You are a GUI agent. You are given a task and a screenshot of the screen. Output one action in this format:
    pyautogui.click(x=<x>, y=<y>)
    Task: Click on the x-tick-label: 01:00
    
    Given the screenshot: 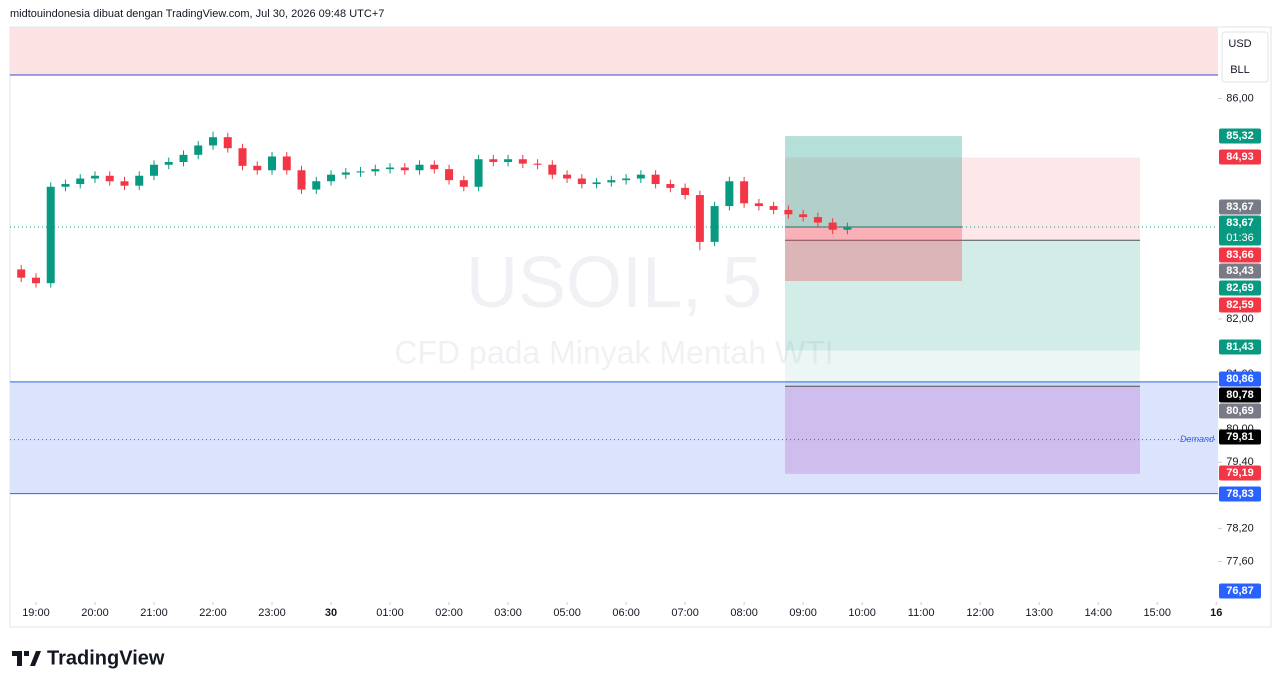 What is the action you would take?
    pyautogui.click(x=390, y=613)
    